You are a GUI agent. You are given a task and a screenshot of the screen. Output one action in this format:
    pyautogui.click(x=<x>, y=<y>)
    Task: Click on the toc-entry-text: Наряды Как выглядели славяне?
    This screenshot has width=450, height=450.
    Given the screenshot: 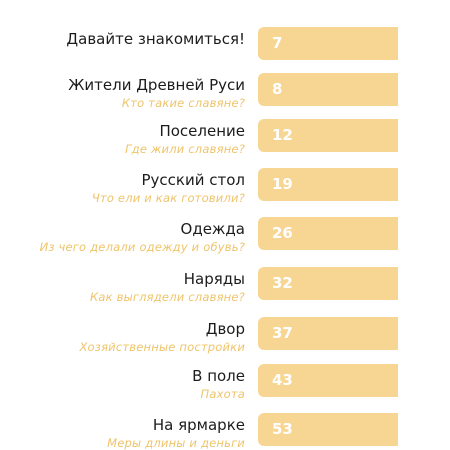 What is the action you would take?
    pyautogui.click(x=125, y=287)
    